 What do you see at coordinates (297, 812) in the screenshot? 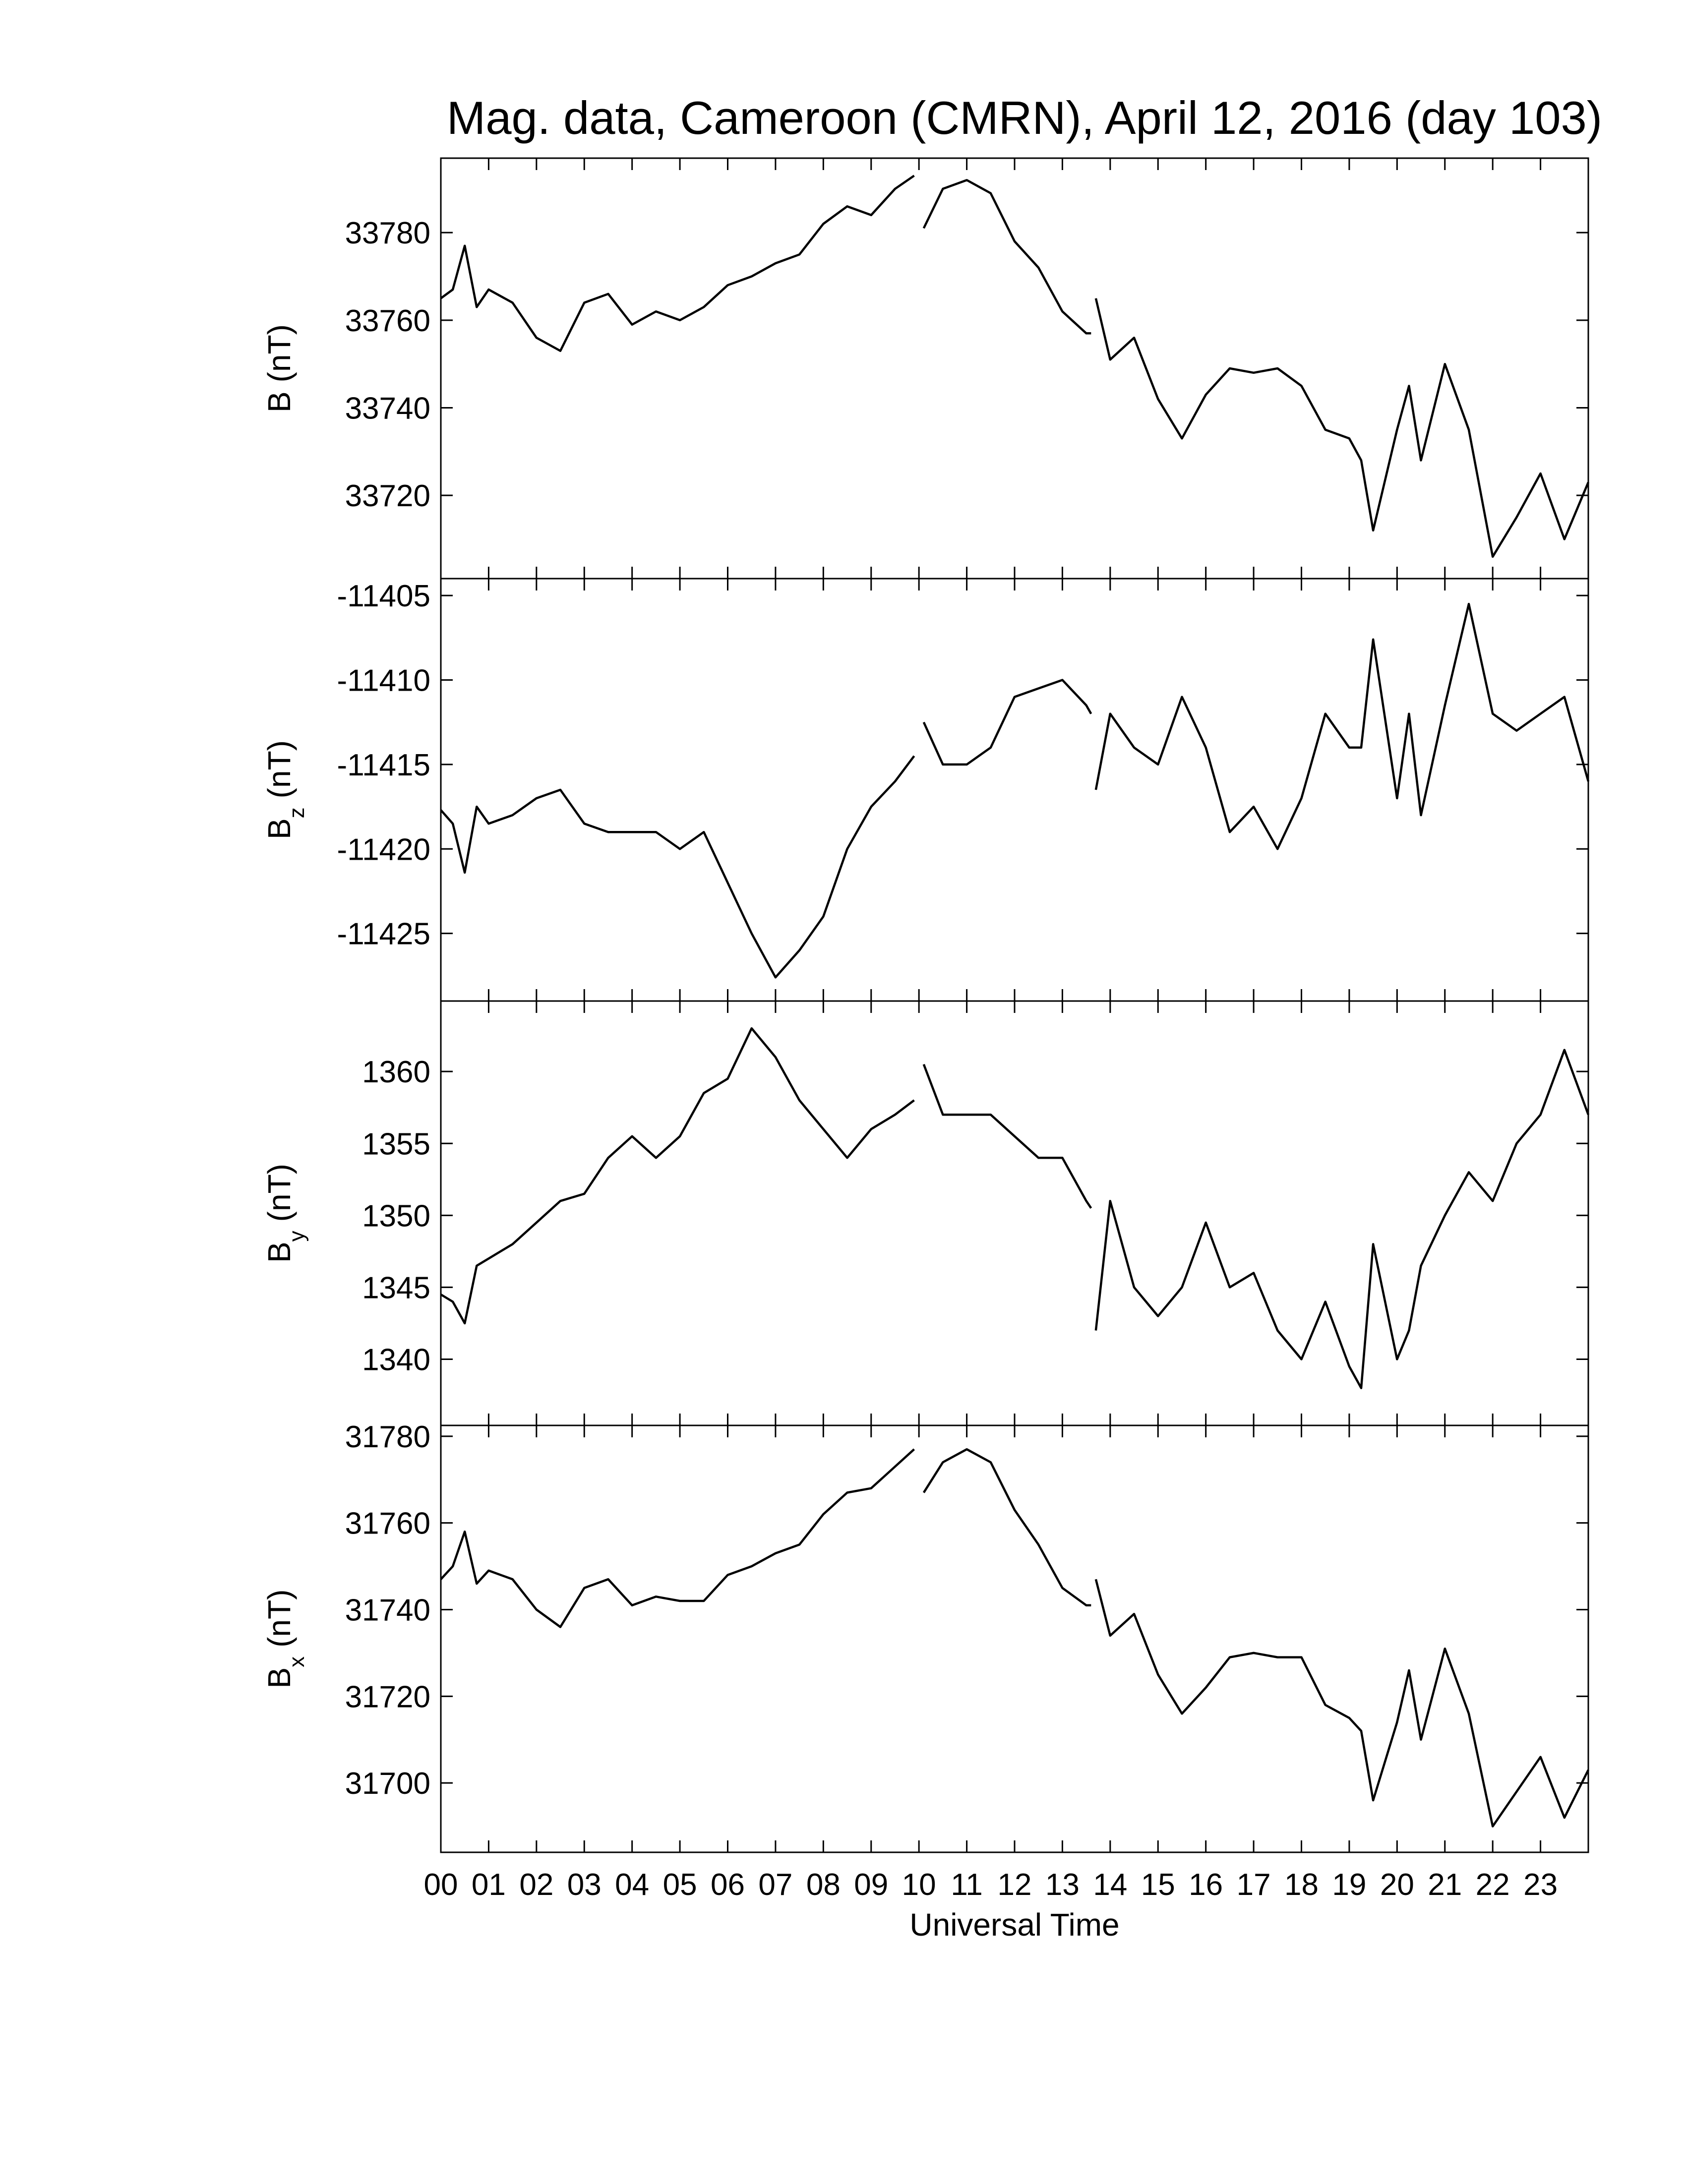
I see `y-label-subscript: z` at bounding box center [297, 812].